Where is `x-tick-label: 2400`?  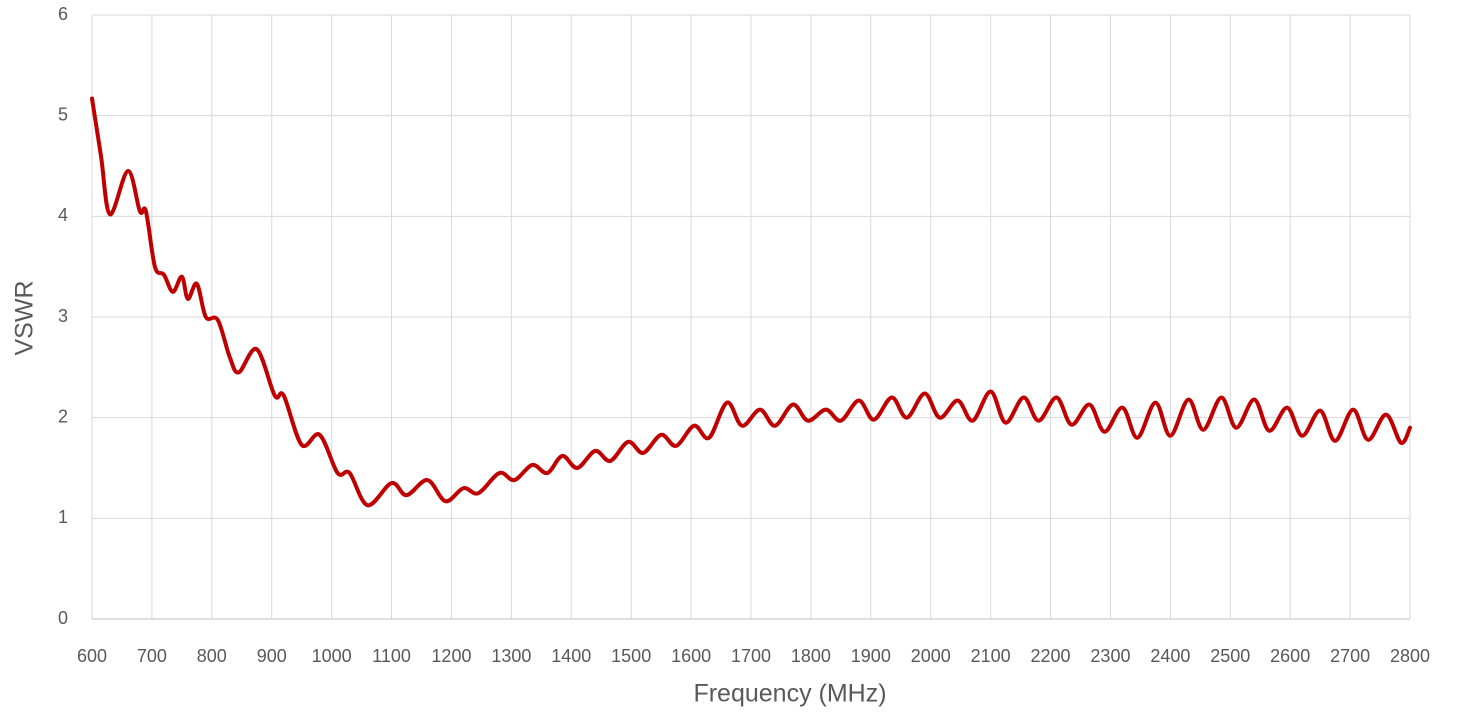
x-tick-label: 2400 is located at coordinates (1170, 656).